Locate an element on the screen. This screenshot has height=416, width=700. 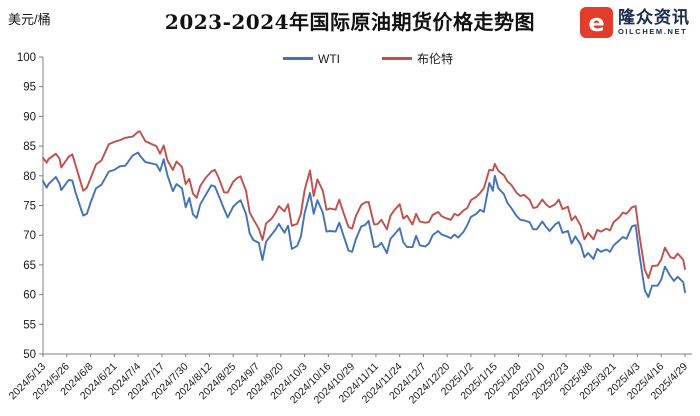
y-tick-label: 85 is located at coordinates (29, 147).